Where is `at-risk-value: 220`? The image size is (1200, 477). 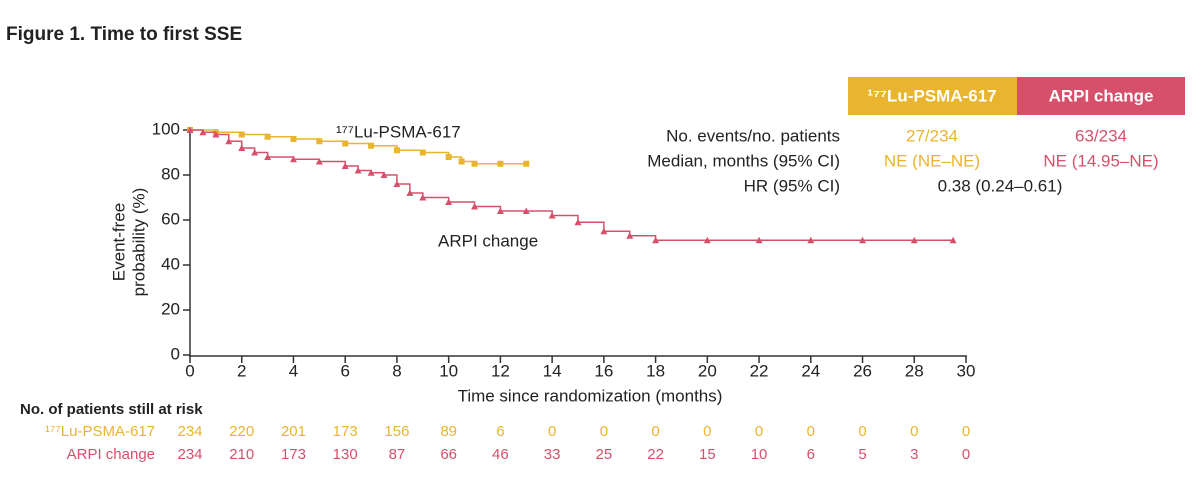
at-risk-value: 220 is located at coordinates (241, 431).